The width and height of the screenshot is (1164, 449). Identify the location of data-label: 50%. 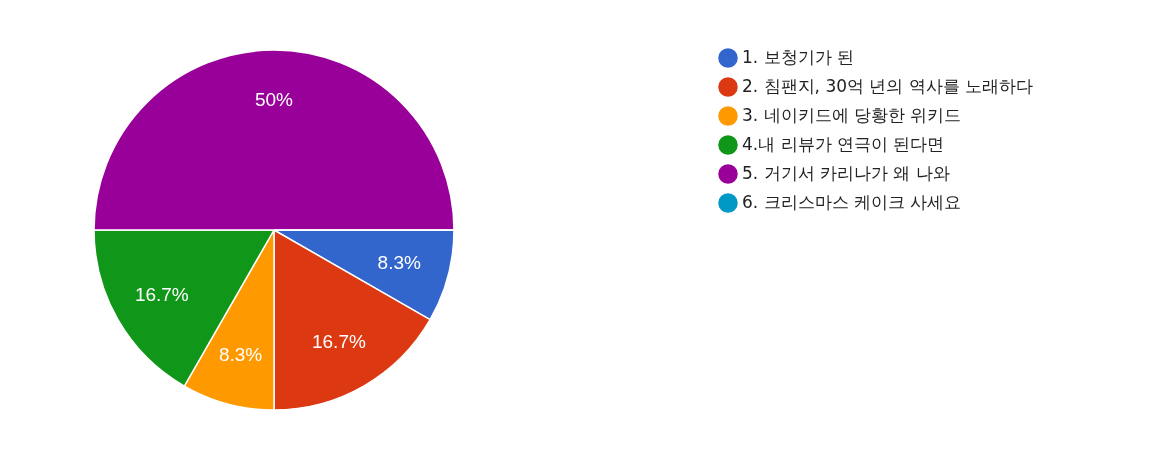
(274, 100).